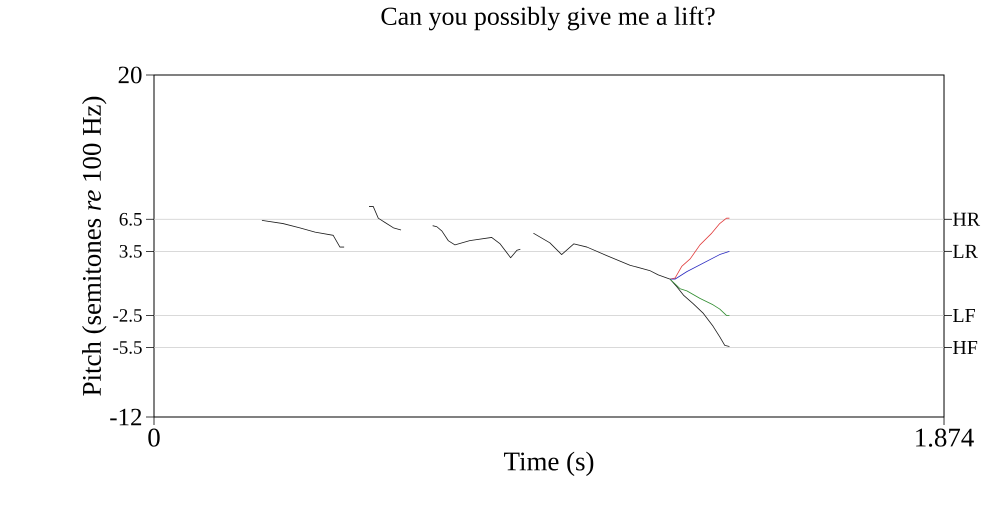  Describe the element at coordinates (965, 251) in the screenshot. I see `ref-line-label: LR` at that location.